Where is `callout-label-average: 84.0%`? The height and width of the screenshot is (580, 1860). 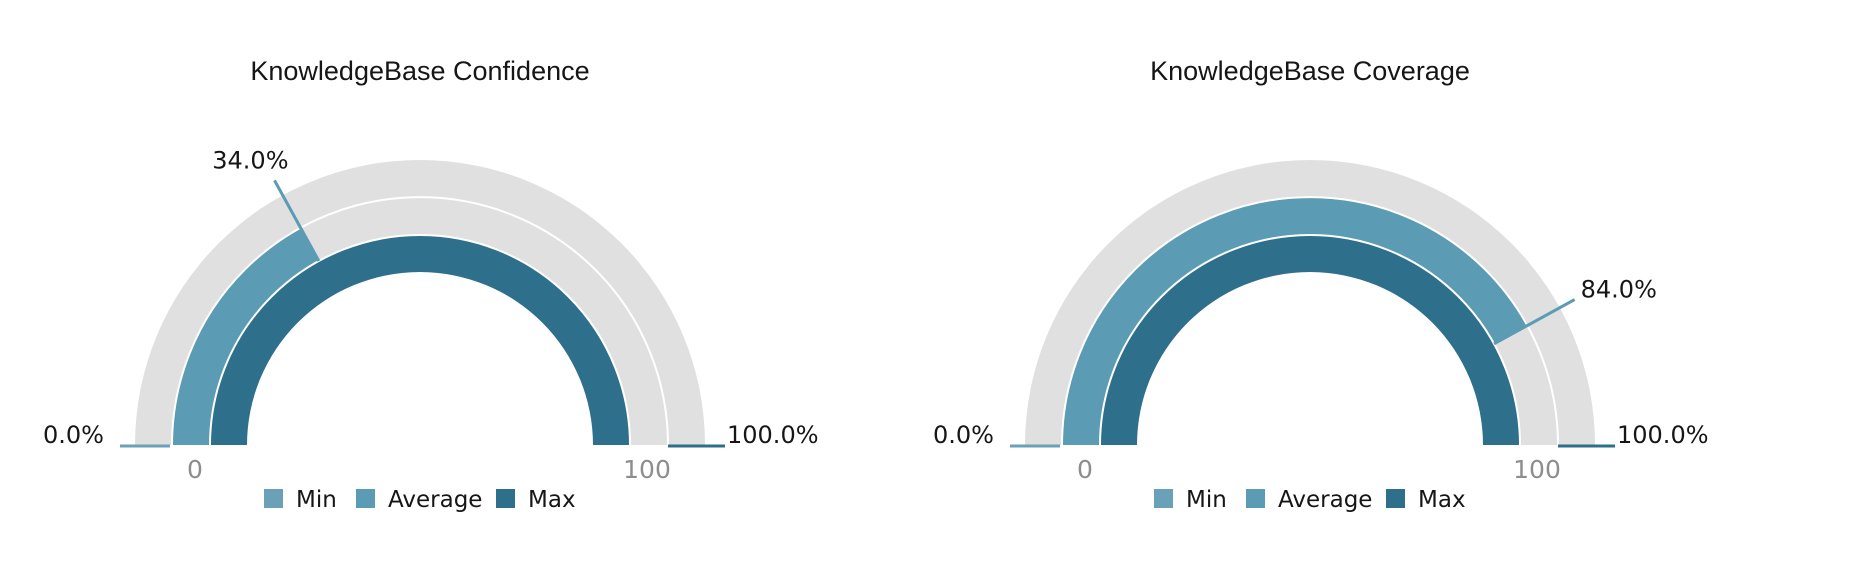 callout-label-average: 84.0% is located at coordinates (1619, 290).